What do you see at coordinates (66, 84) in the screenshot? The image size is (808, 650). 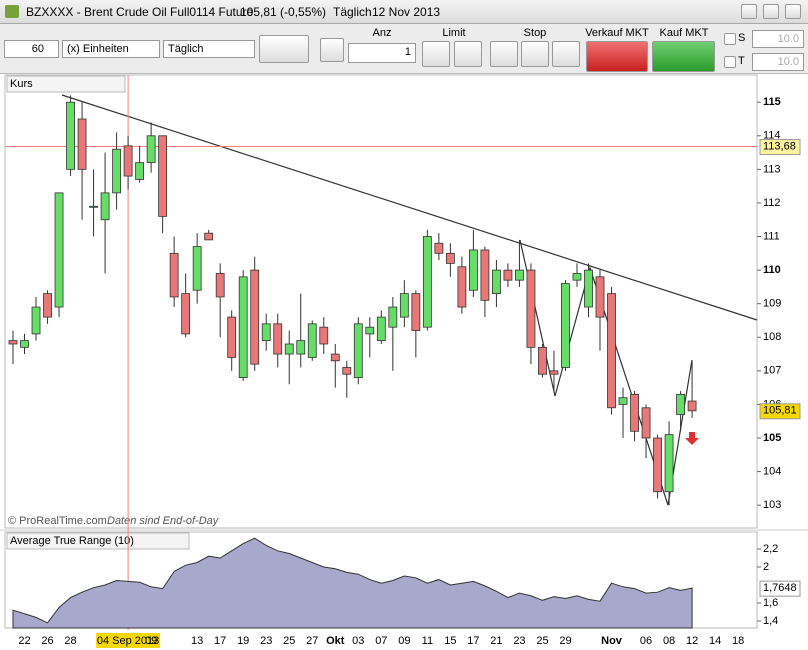 I see `panel-header` at bounding box center [66, 84].